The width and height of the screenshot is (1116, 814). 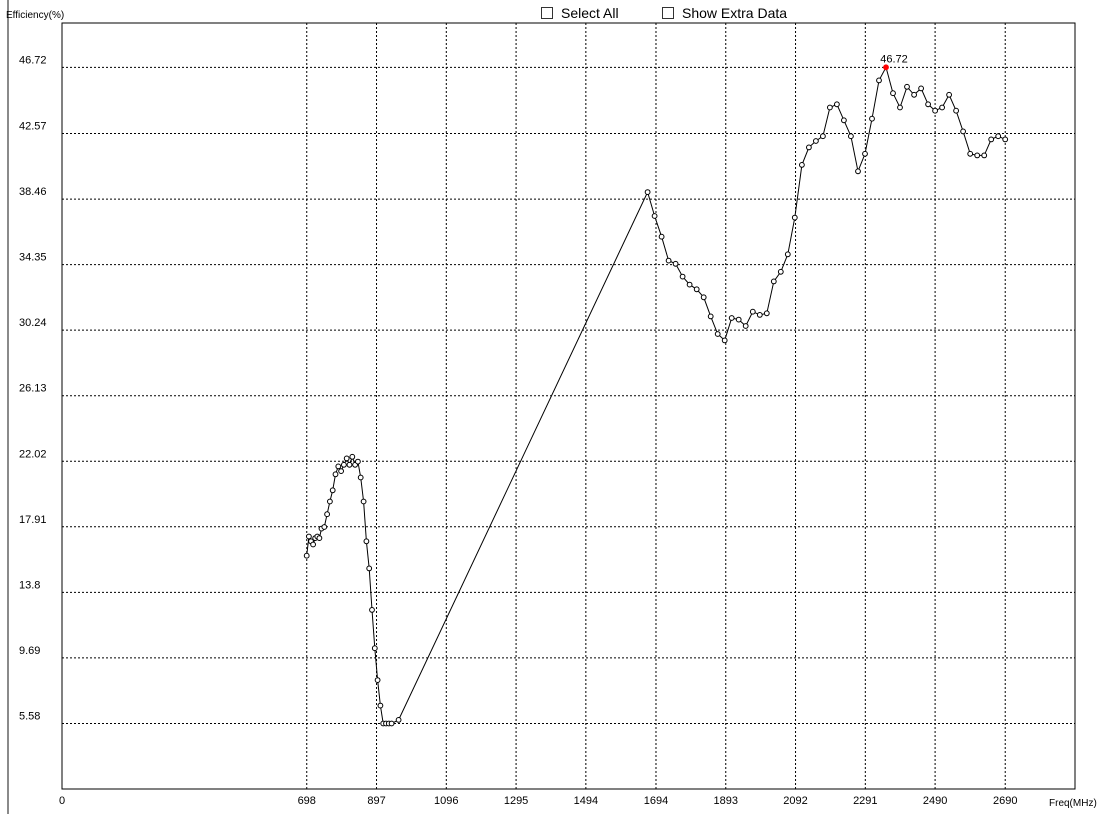 What do you see at coordinates (33, 323) in the screenshot?
I see `y-tick-label: 30.24` at bounding box center [33, 323].